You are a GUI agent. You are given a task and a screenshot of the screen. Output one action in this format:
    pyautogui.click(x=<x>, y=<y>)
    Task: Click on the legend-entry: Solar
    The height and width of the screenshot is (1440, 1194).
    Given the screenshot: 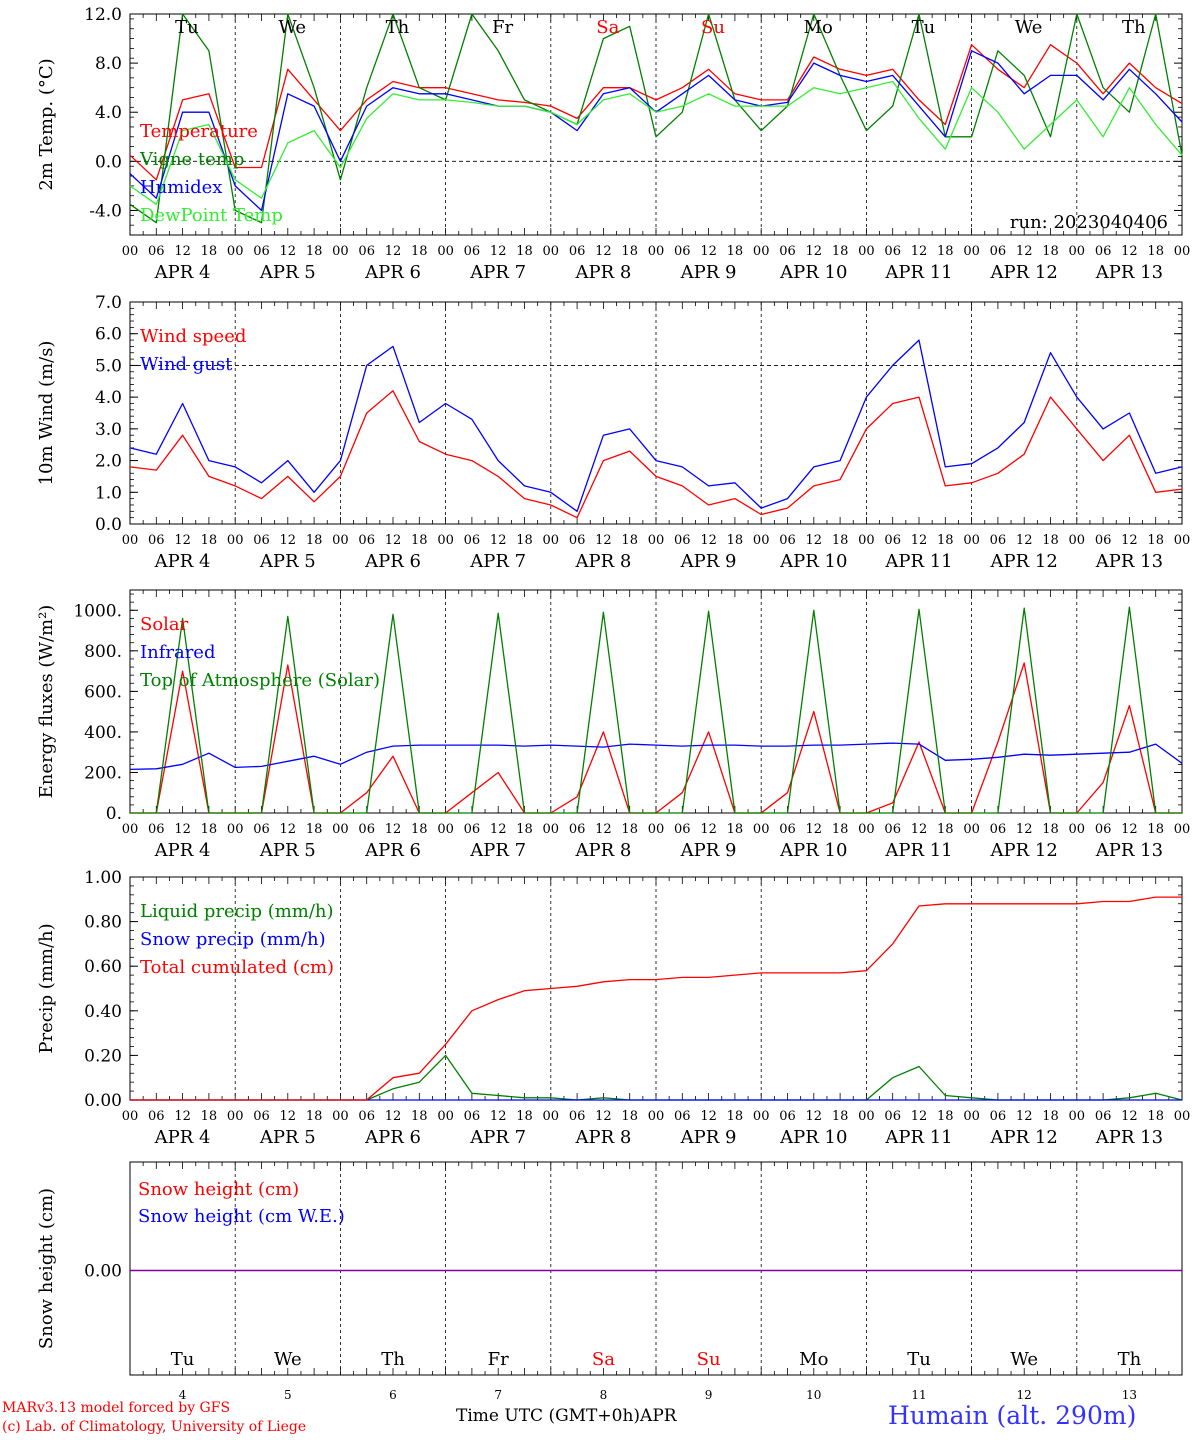 What is the action you would take?
    pyautogui.click(x=164, y=624)
    